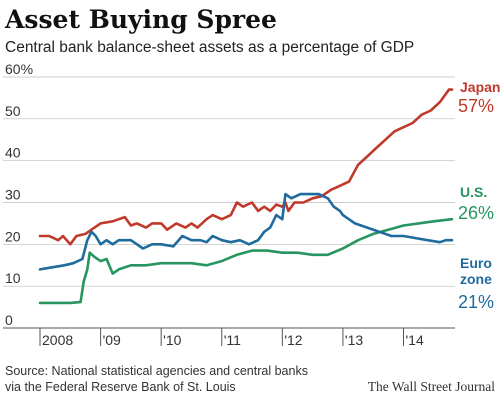  Describe the element at coordinates (476, 106) in the screenshot. I see `series-value-japan: 57%` at that location.